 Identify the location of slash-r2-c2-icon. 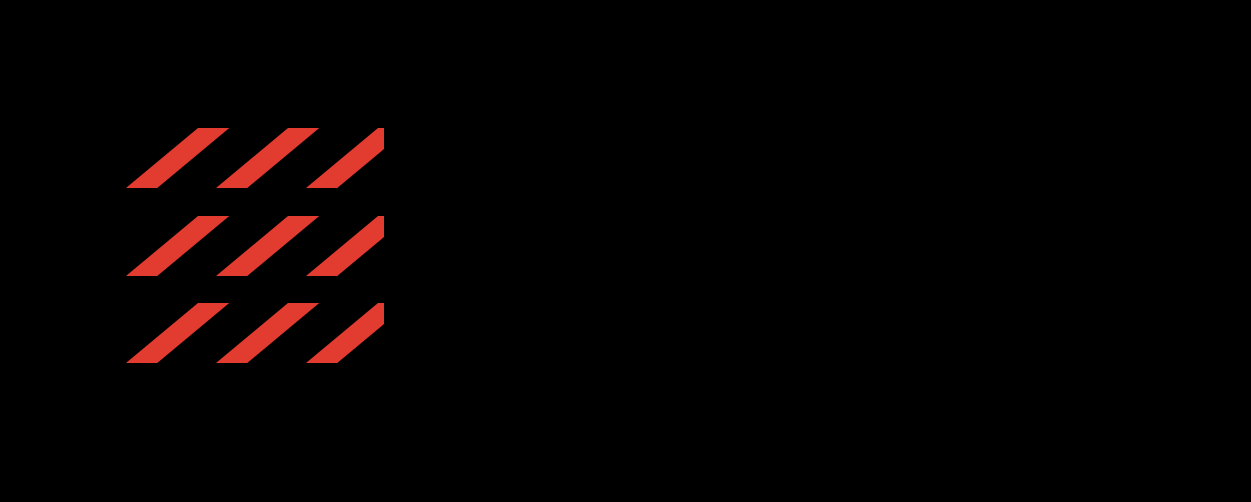
(268, 246).